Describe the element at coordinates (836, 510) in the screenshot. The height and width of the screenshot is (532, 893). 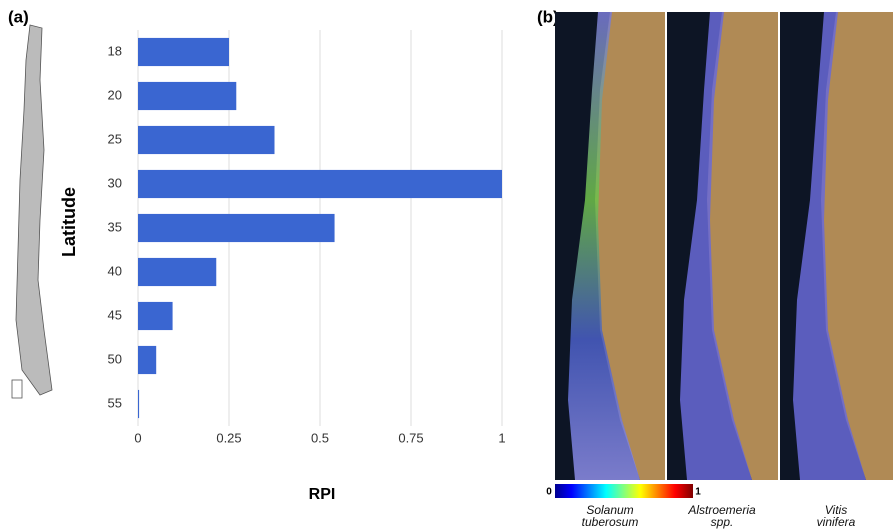
I see `species-label: Vitis` at that location.